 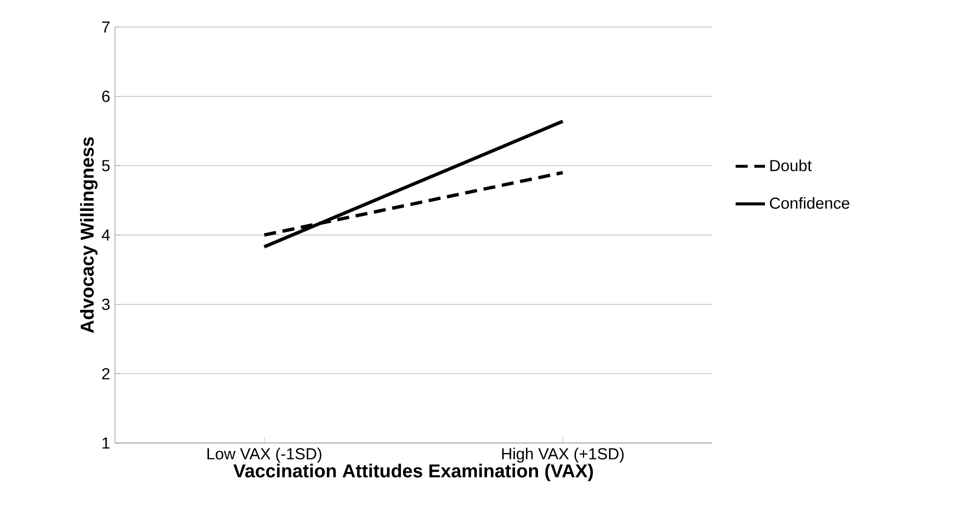 What do you see at coordinates (264, 455) in the screenshot?
I see `x-tick-label: Low VAX (-1SD)` at bounding box center [264, 455].